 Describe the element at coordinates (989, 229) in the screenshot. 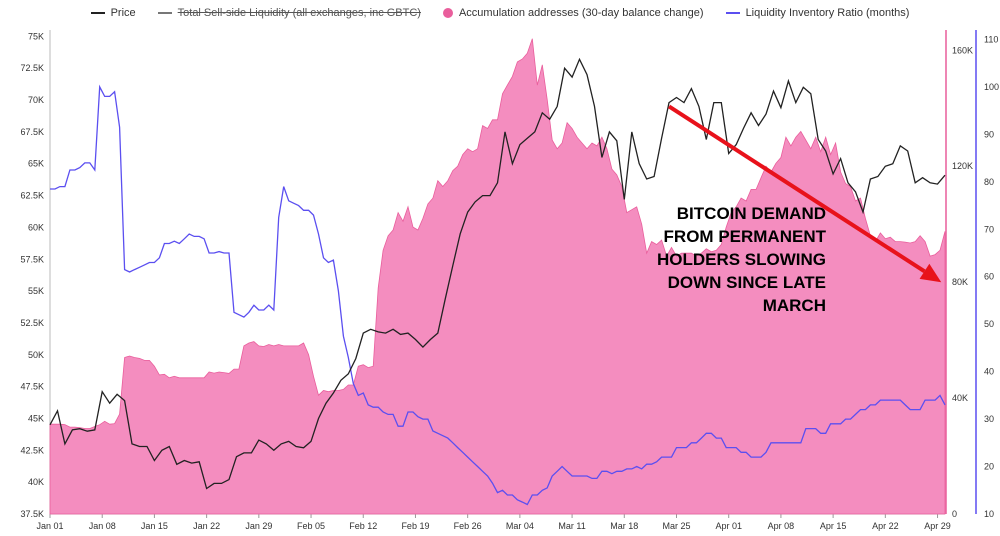

I see `y-right-tick: 70` at that location.